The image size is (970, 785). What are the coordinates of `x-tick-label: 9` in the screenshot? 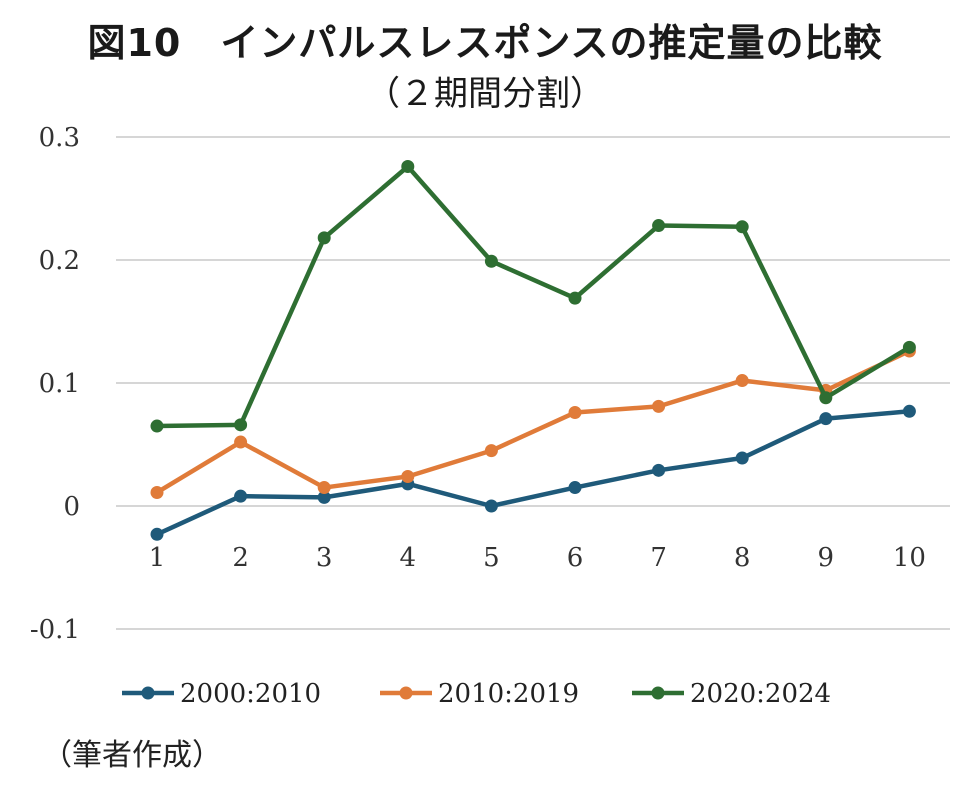 It's located at (826, 558).